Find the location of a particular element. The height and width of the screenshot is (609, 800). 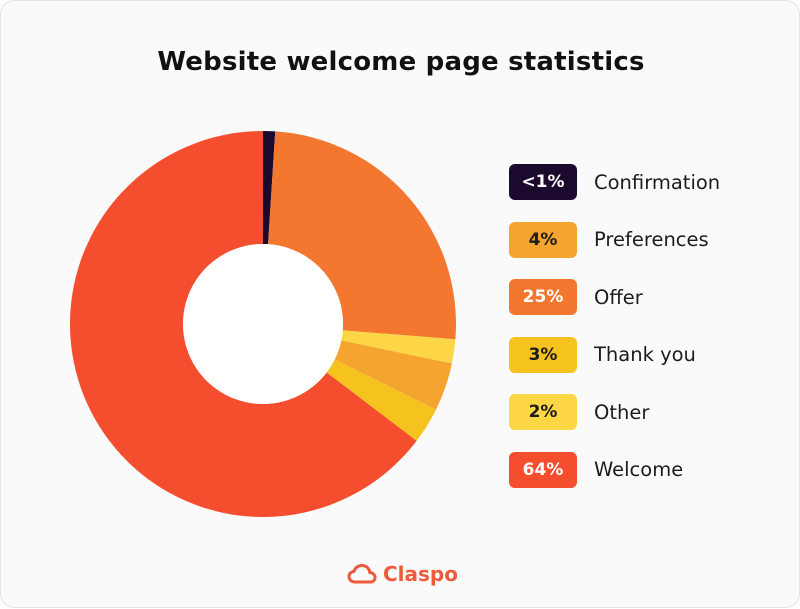

slice-thank-you is located at coordinates (381, 400).